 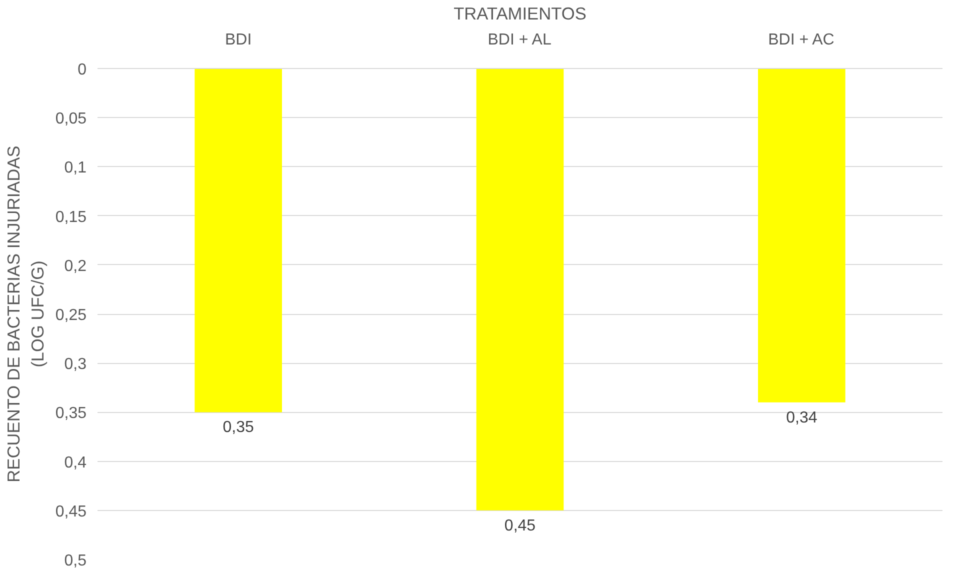 What do you see at coordinates (75, 168) in the screenshot?
I see `y-tick-label: 0,1` at bounding box center [75, 168].